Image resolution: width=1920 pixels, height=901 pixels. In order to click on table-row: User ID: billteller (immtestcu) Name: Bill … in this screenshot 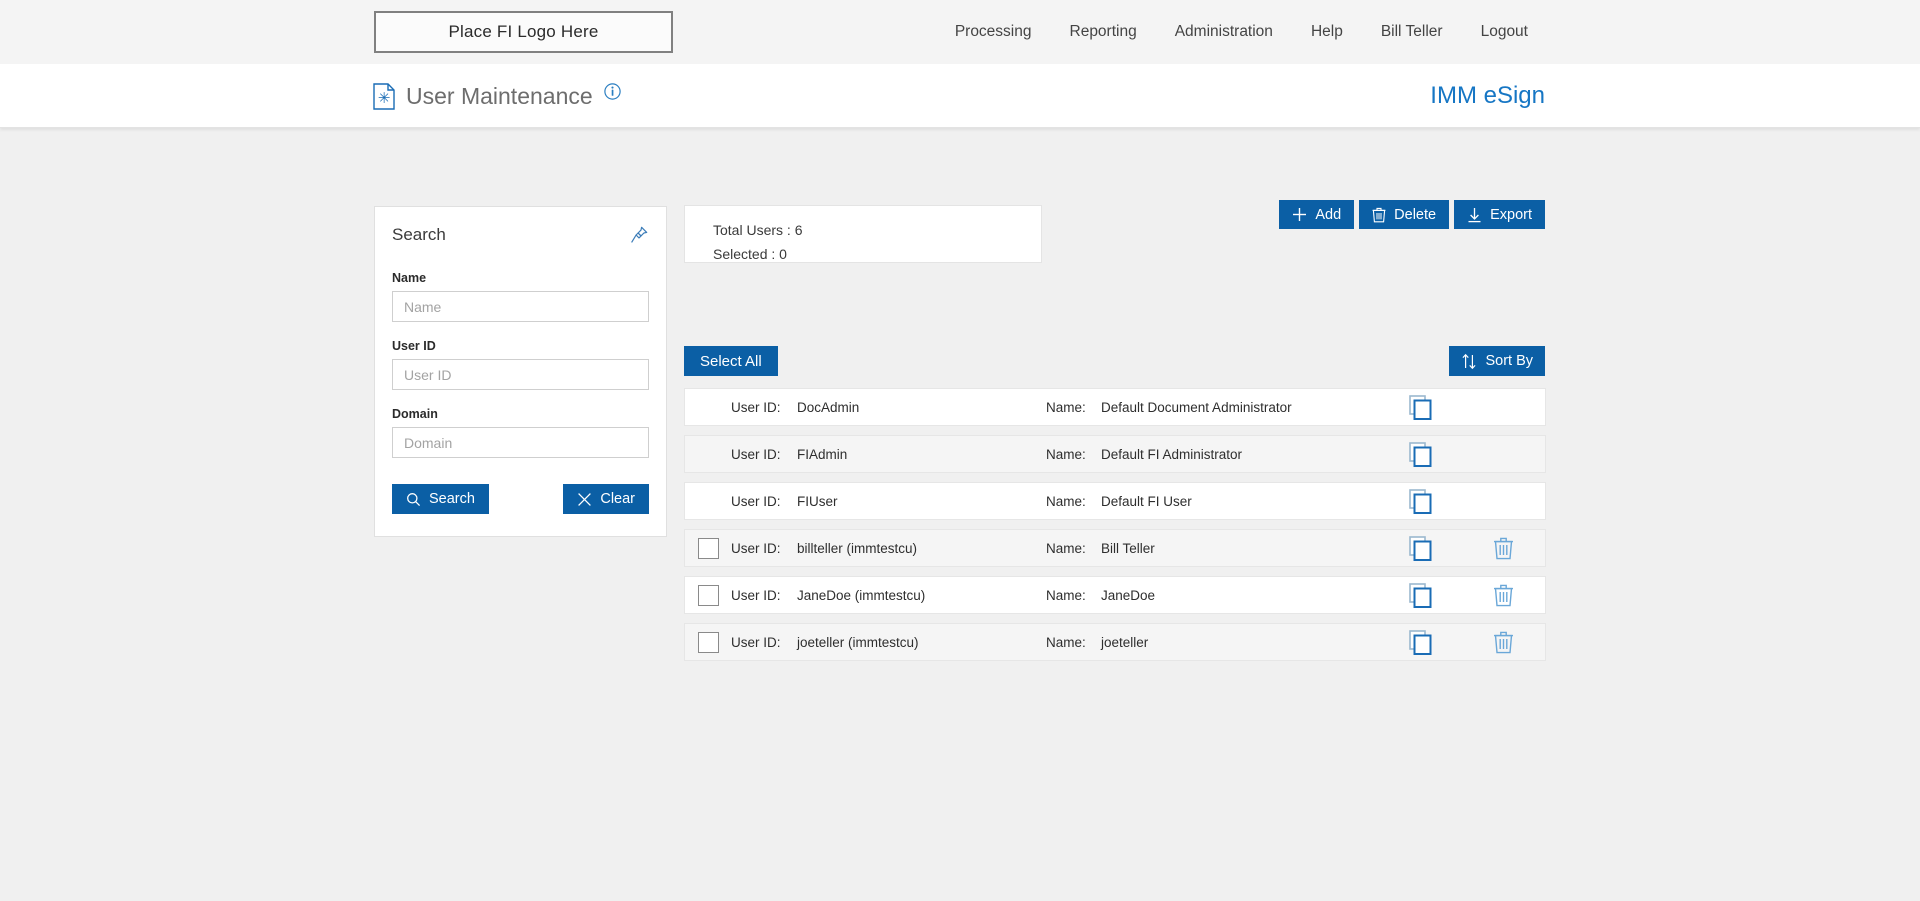, I will do `click(1115, 548)`.